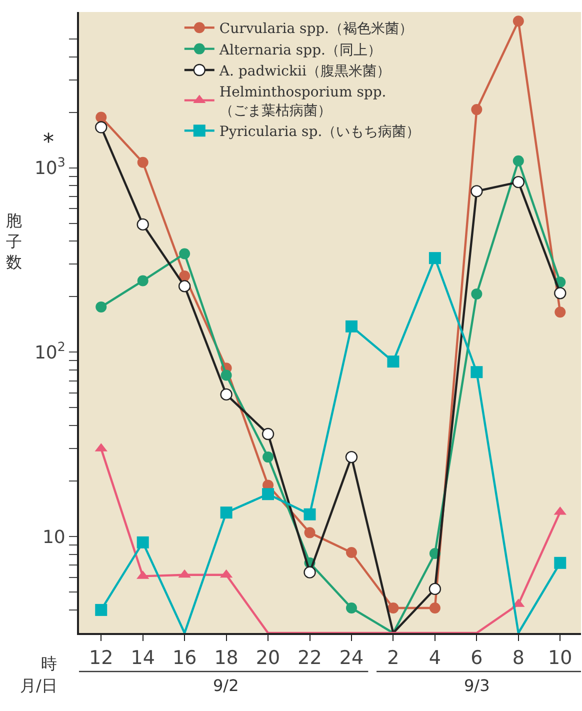  I want to click on y-tick-label: 10$^{3}$, so click(50, 167).